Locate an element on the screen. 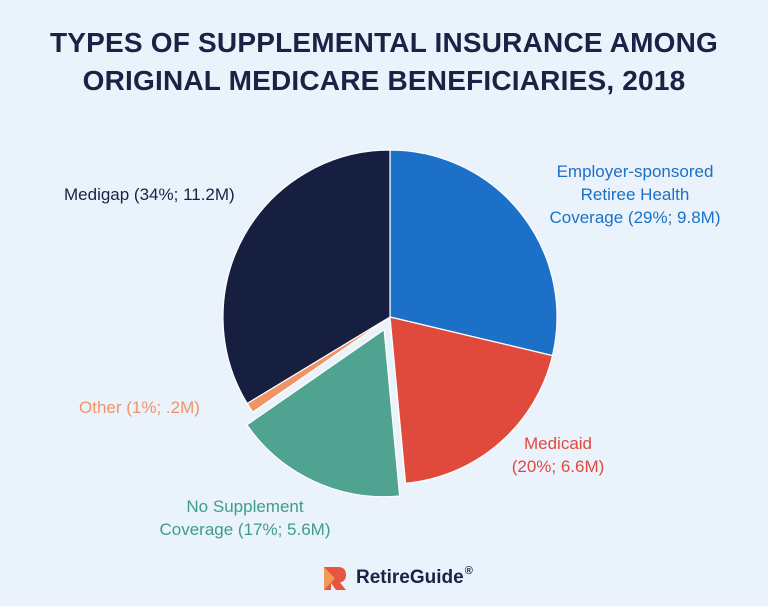 The height and width of the screenshot is (606, 768). brand-name: RetireGuide is located at coordinates (410, 577).